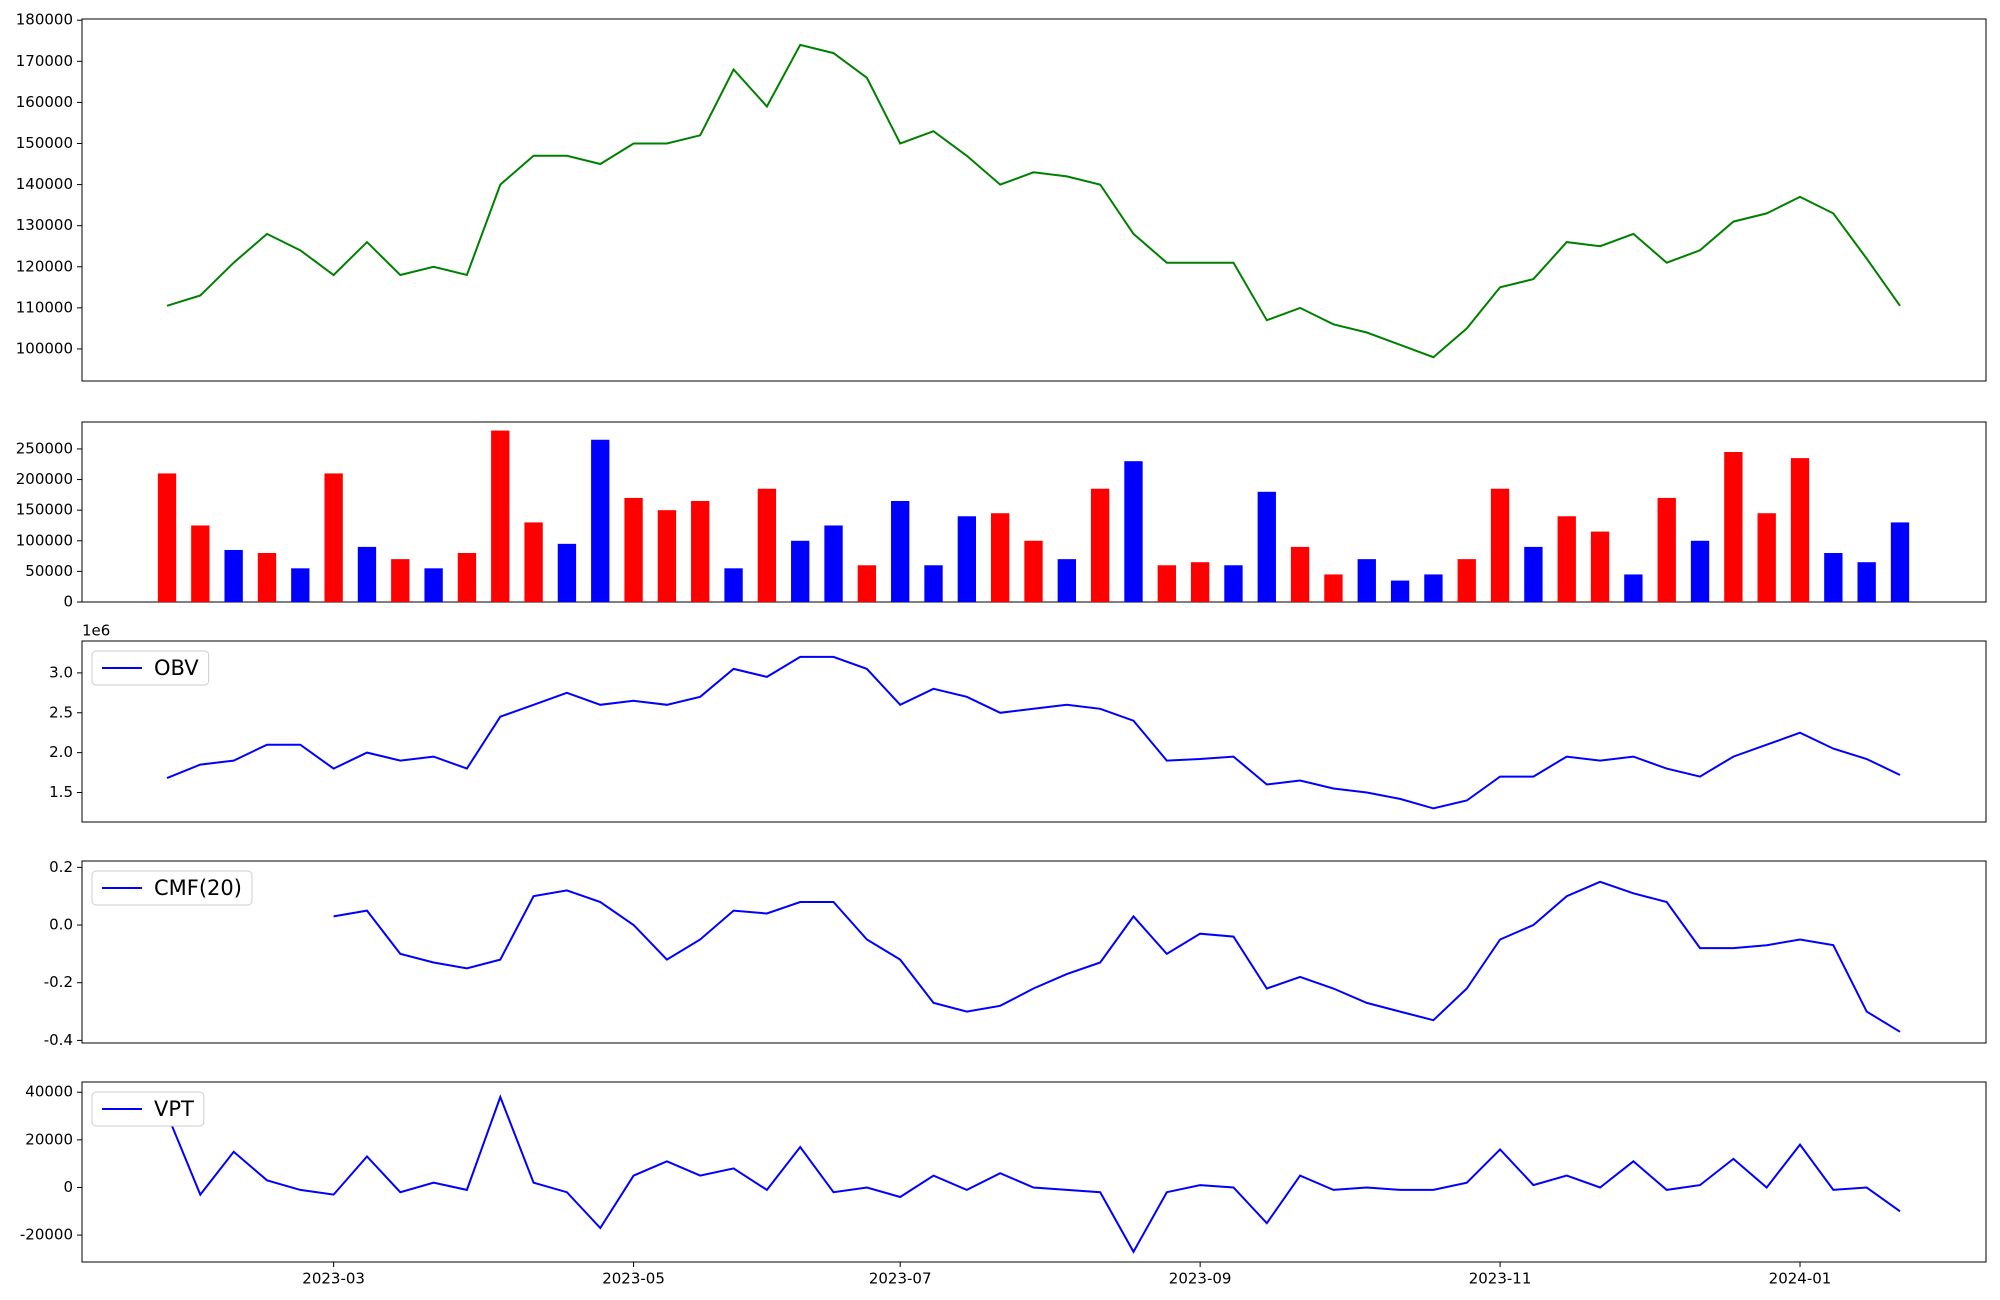 The image size is (2000, 1300). I want to click on y-tick-label: 130000, so click(44, 225).